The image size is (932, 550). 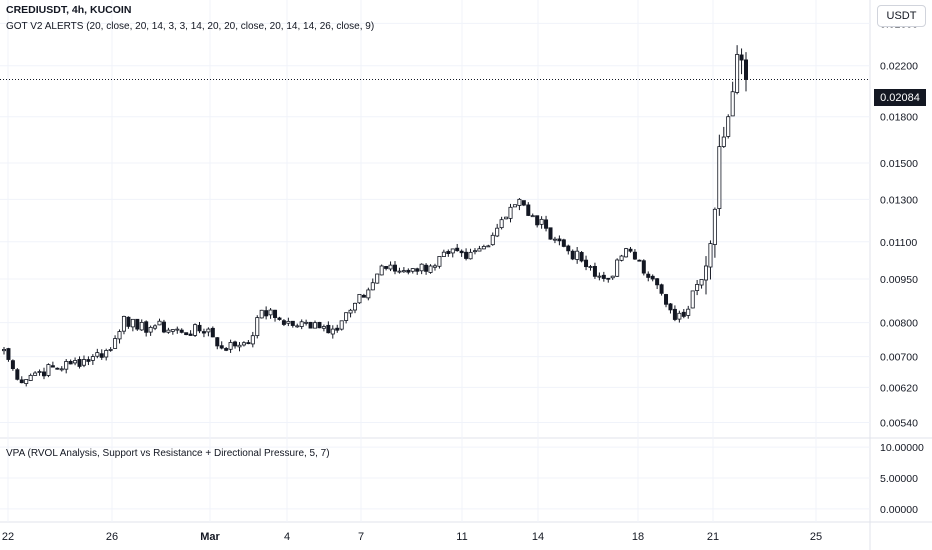 What do you see at coordinates (538, 537) in the screenshot?
I see `date-tick-label: 14` at bounding box center [538, 537].